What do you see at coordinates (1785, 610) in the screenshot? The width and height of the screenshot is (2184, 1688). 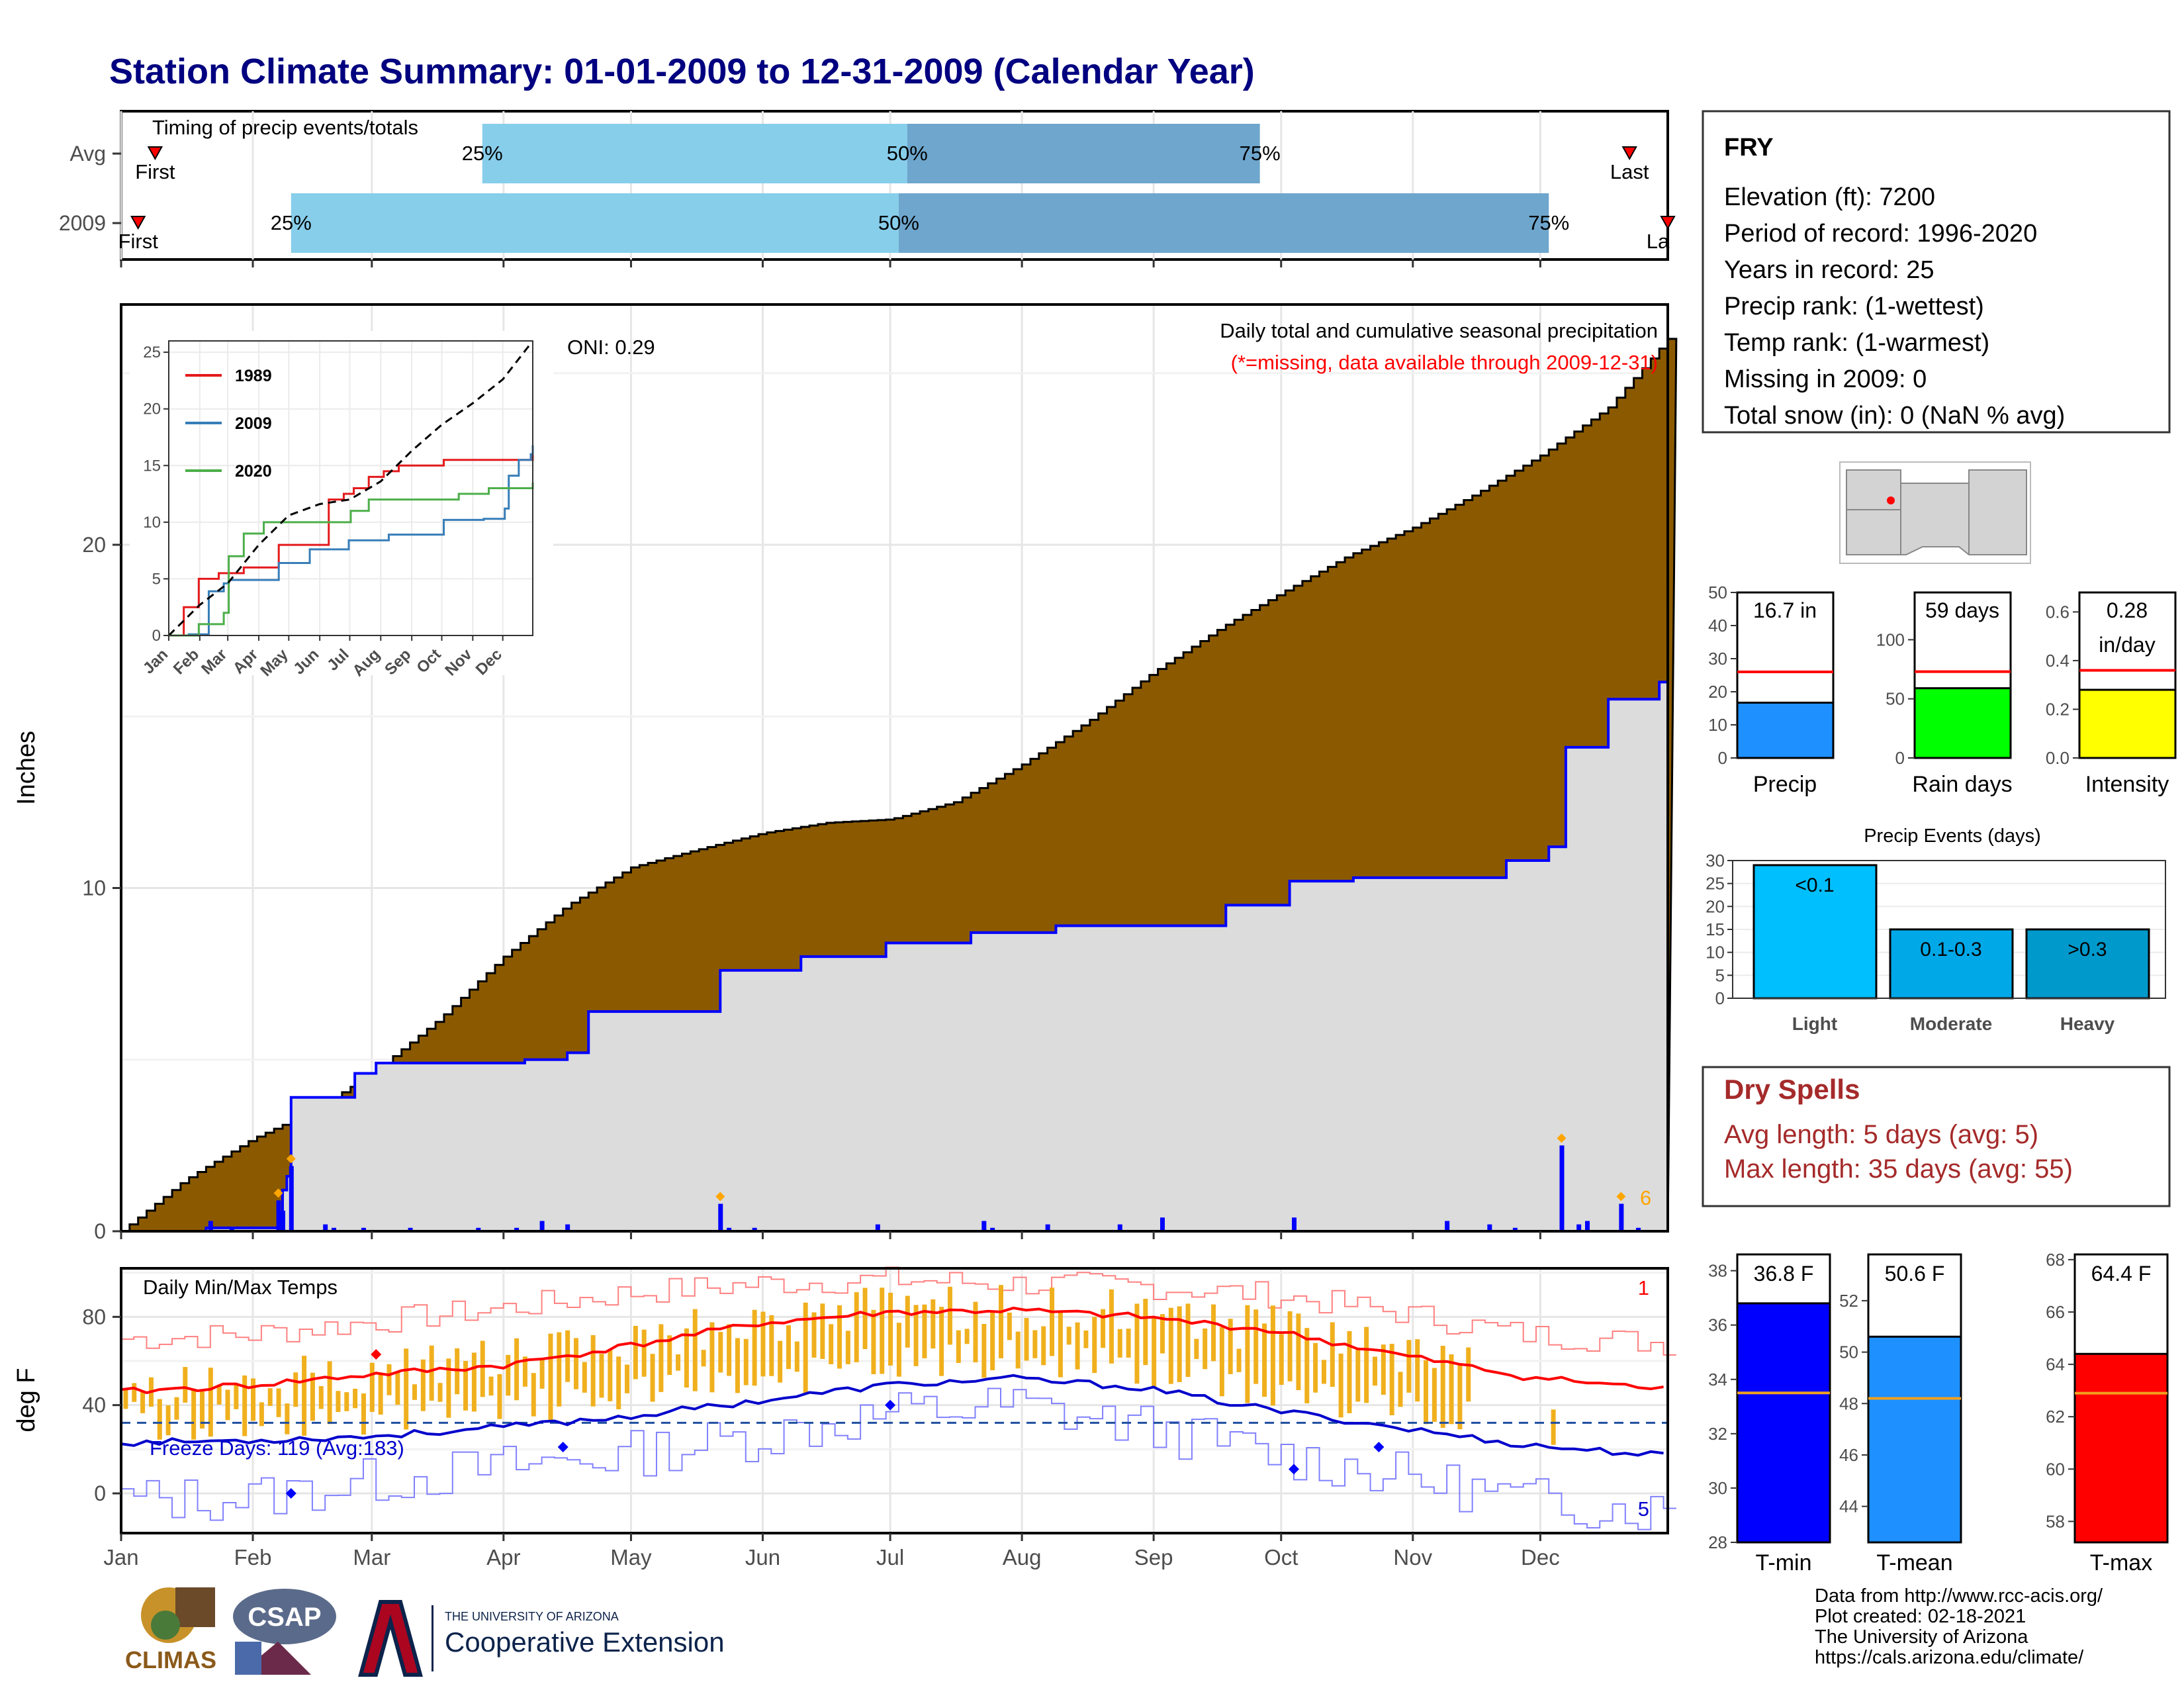 I see `mini-bar-value-label: 16.7 in` at bounding box center [1785, 610].